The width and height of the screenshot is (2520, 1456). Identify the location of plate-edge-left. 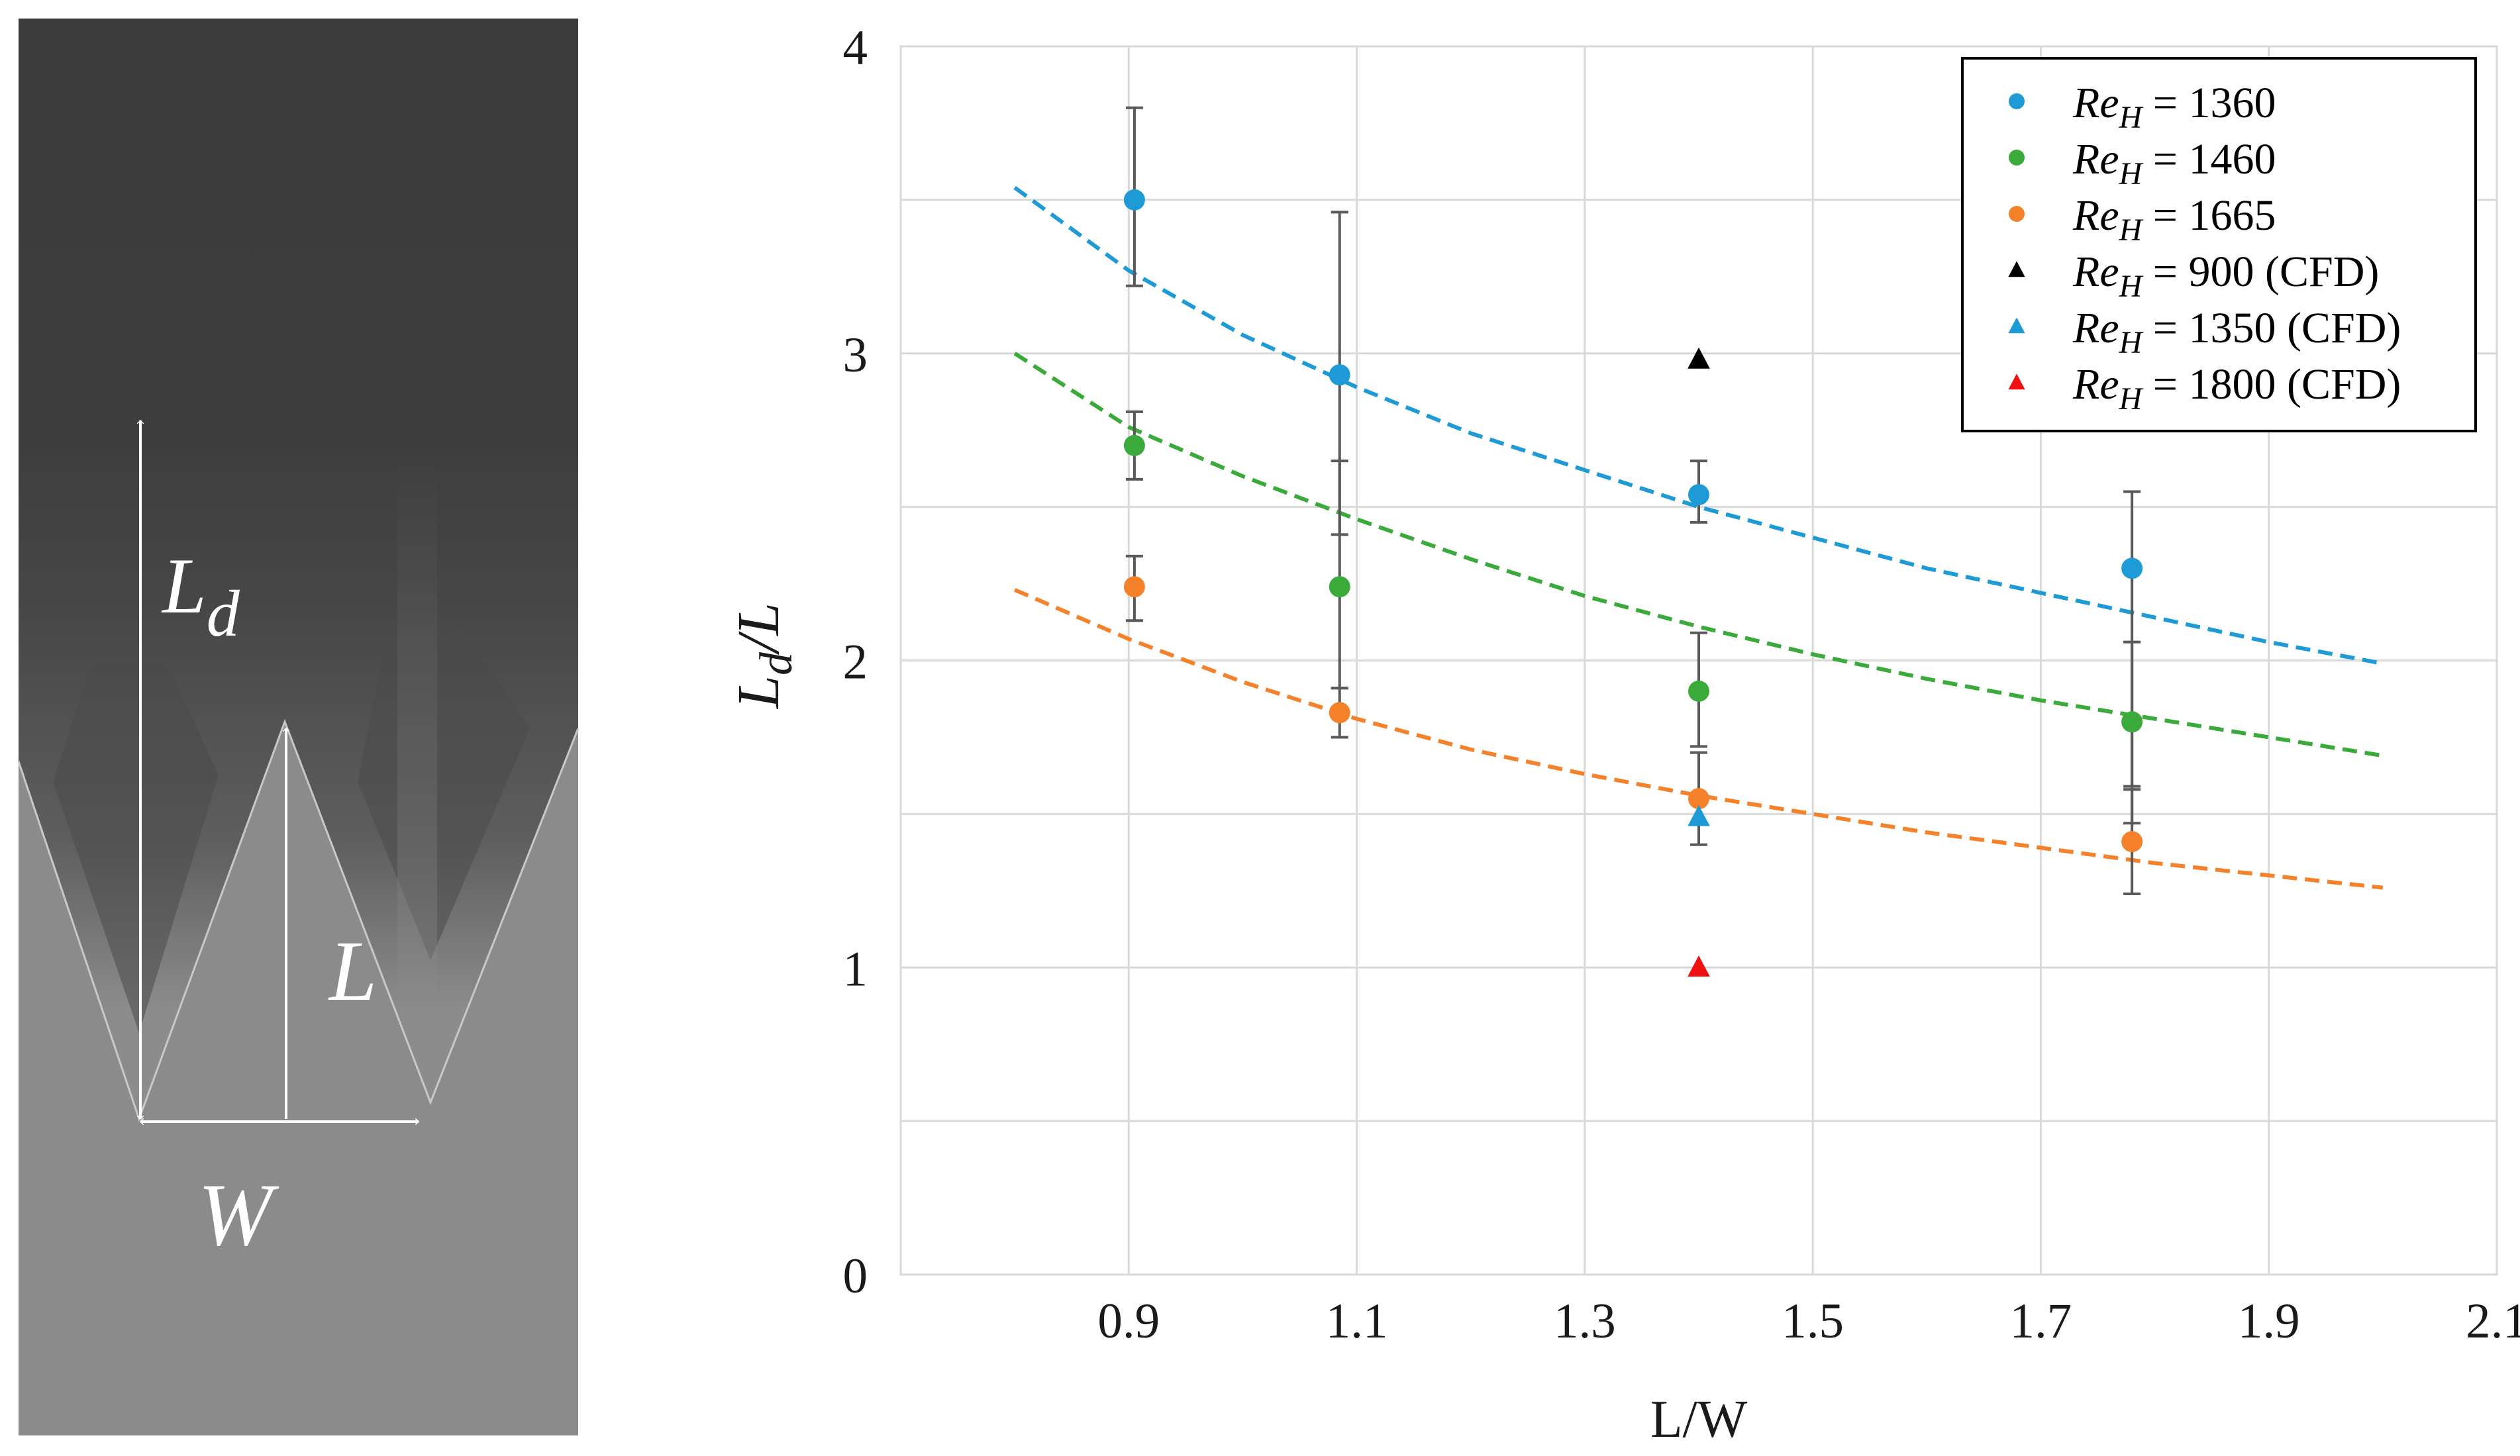
(298, 920).